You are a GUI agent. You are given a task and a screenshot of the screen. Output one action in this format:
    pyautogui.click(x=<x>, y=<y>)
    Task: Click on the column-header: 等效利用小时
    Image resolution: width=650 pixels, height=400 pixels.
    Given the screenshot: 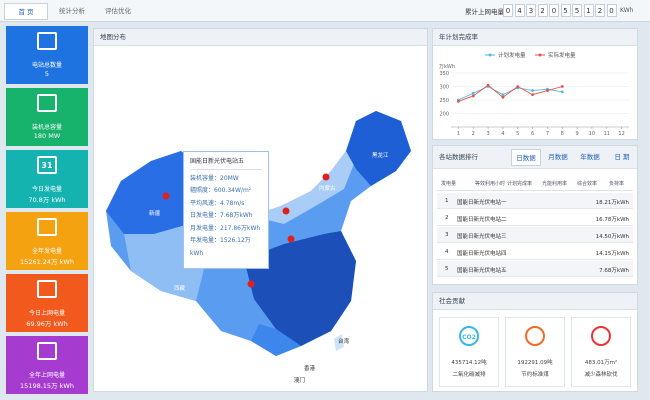 What is the action you would take?
    pyautogui.click(x=490, y=184)
    